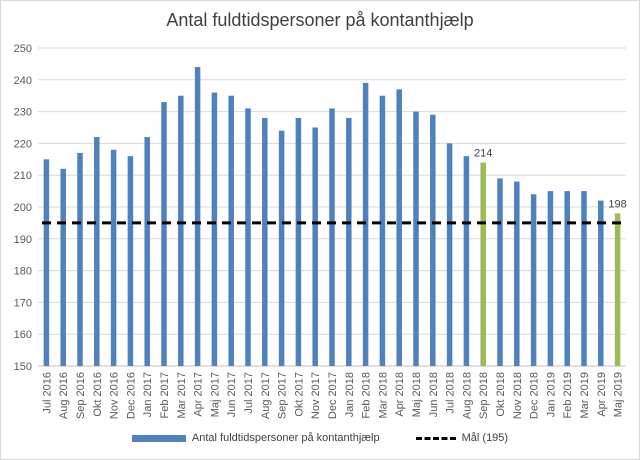 The width and height of the screenshot is (640, 460). What do you see at coordinates (483, 153) in the screenshot?
I see `data-label: 214` at bounding box center [483, 153].